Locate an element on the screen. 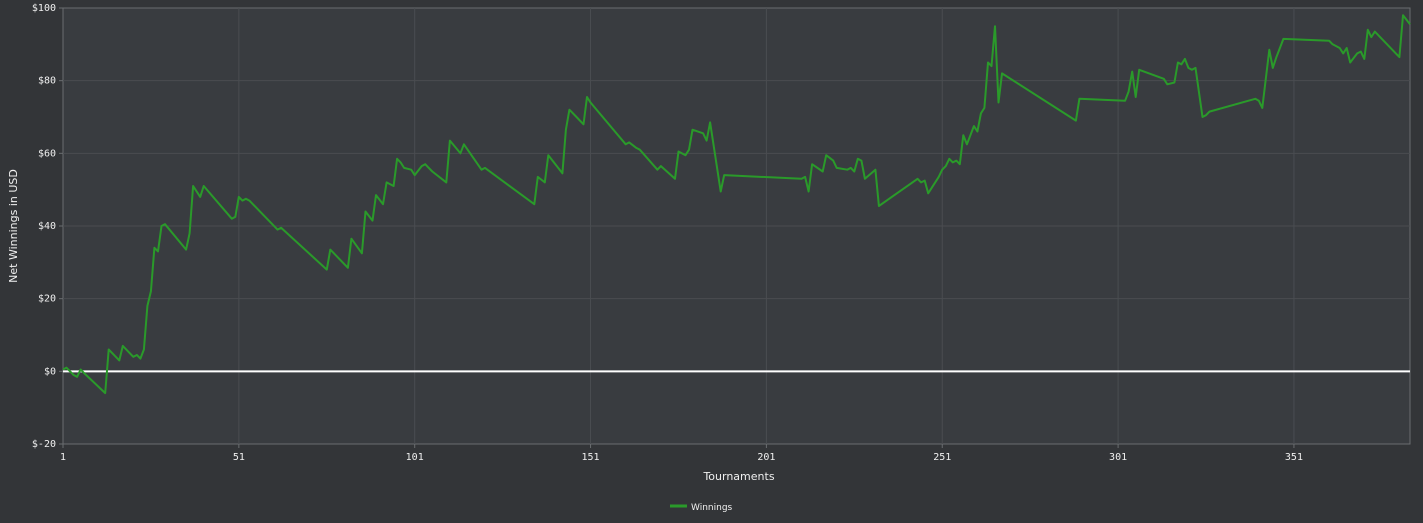 This screenshot has width=1423, height=523. x-tick-label: 301 is located at coordinates (1118, 457).